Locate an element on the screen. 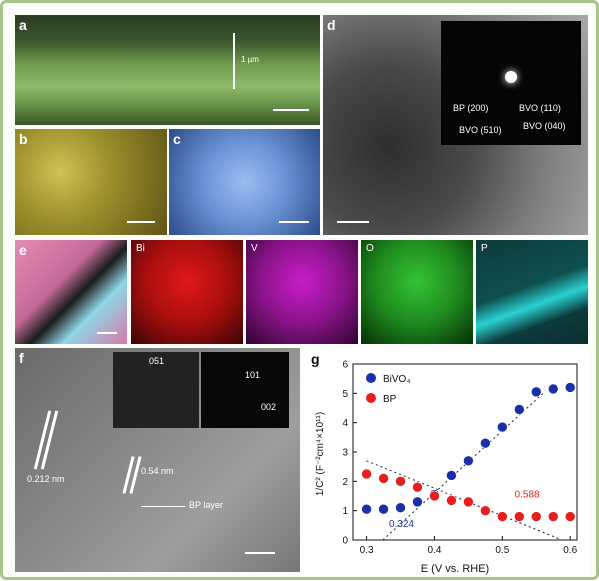 The height and width of the screenshot is (581, 599). panel-e-overlay-map: e is located at coordinates (71, 292).